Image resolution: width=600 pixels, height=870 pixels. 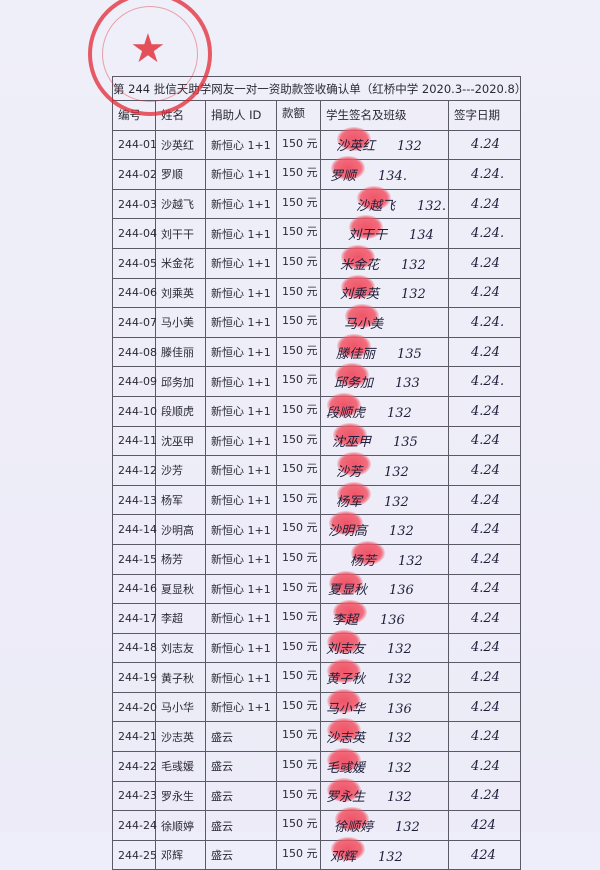 What do you see at coordinates (346, 709) in the screenshot?
I see `handwritten-signature: 马小华` at bounding box center [346, 709].